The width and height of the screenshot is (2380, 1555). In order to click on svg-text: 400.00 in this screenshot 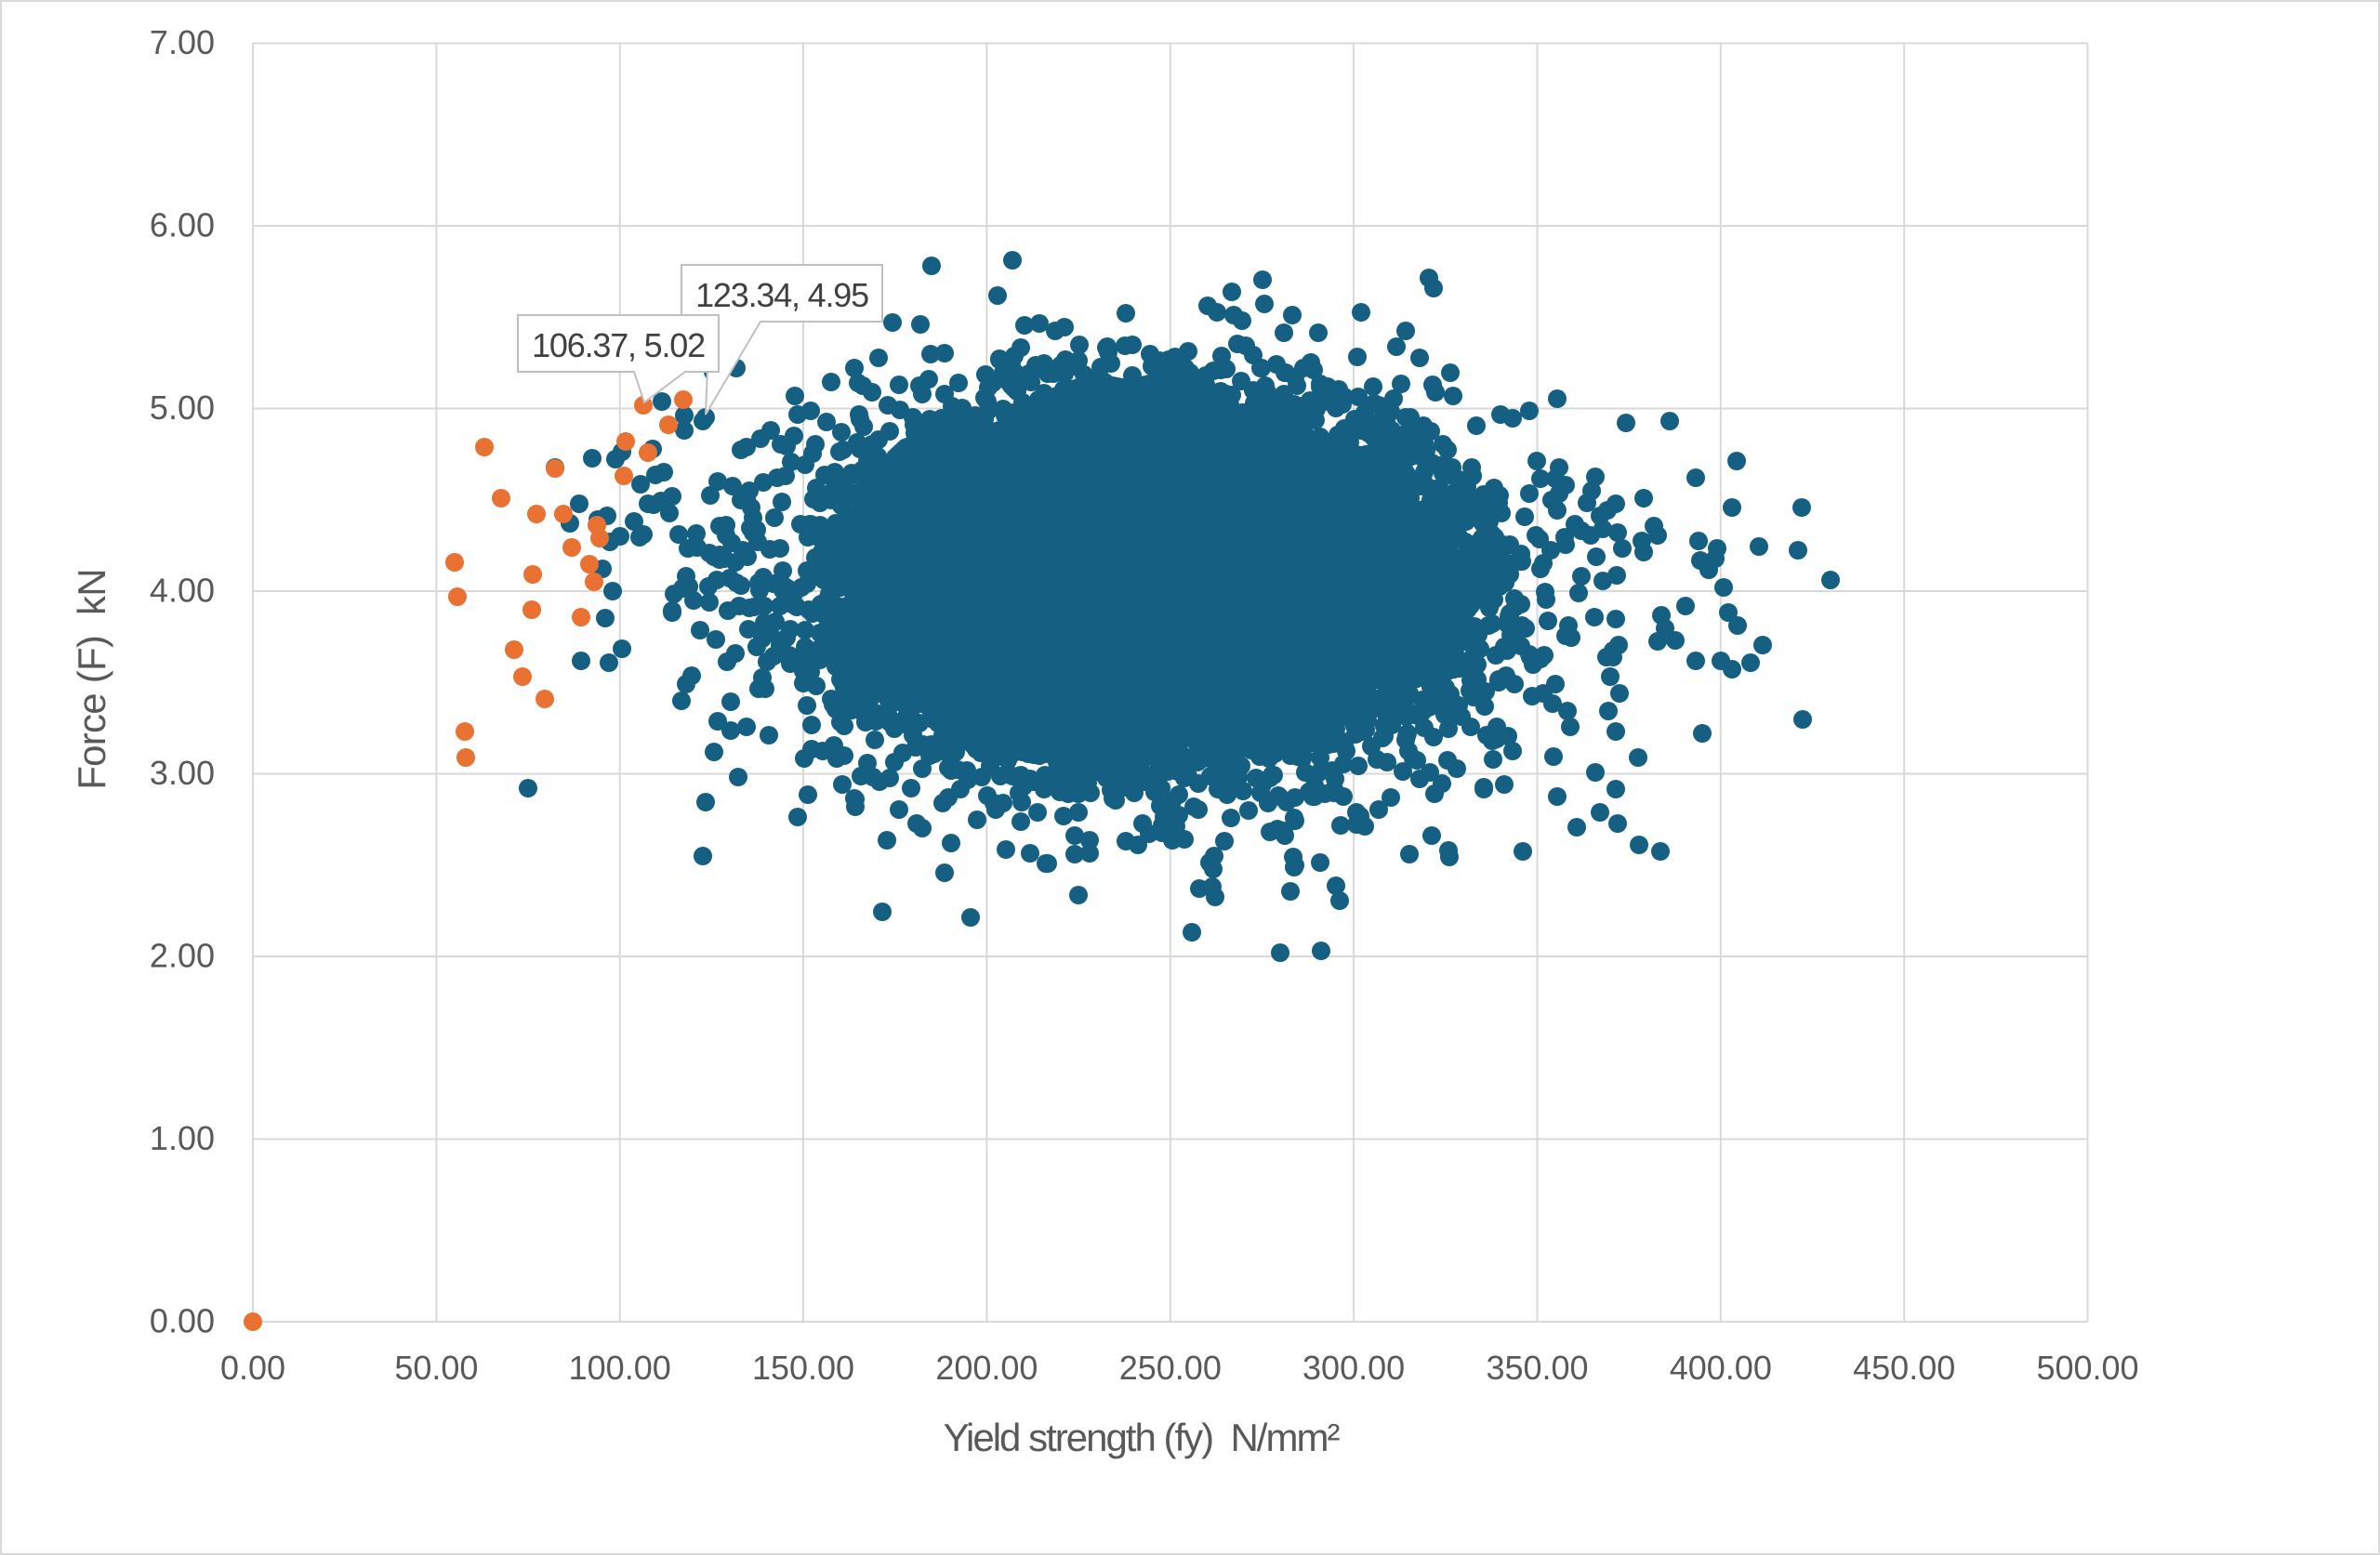, I will do `click(1721, 1368)`.